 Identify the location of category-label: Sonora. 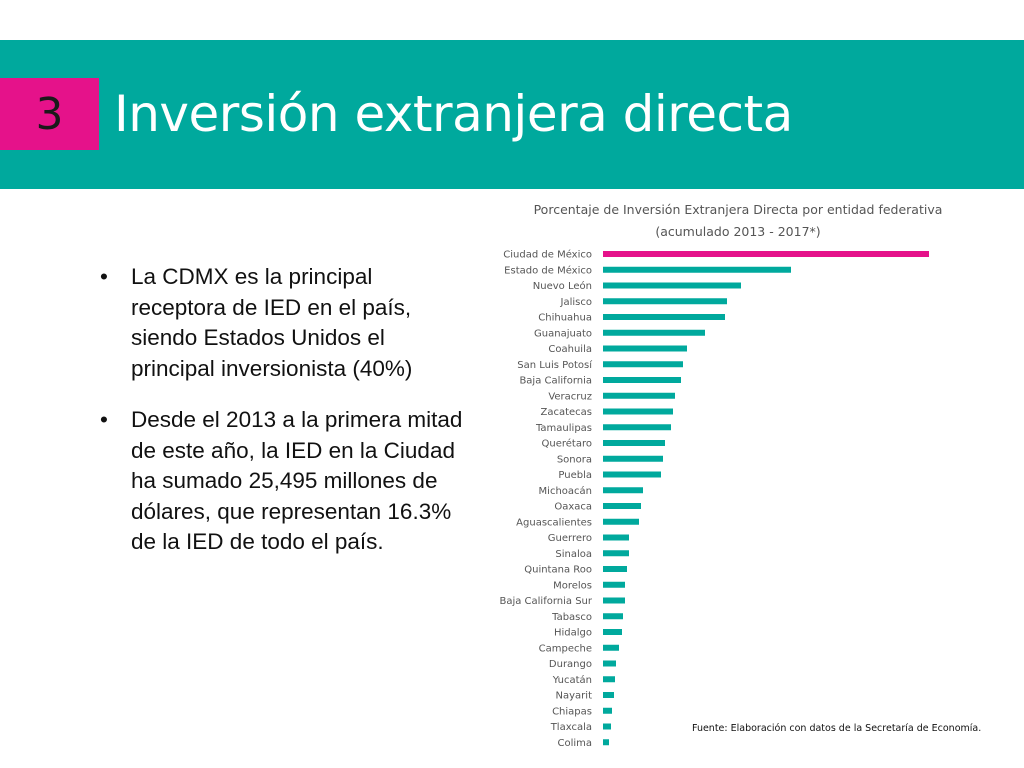
(574, 459).